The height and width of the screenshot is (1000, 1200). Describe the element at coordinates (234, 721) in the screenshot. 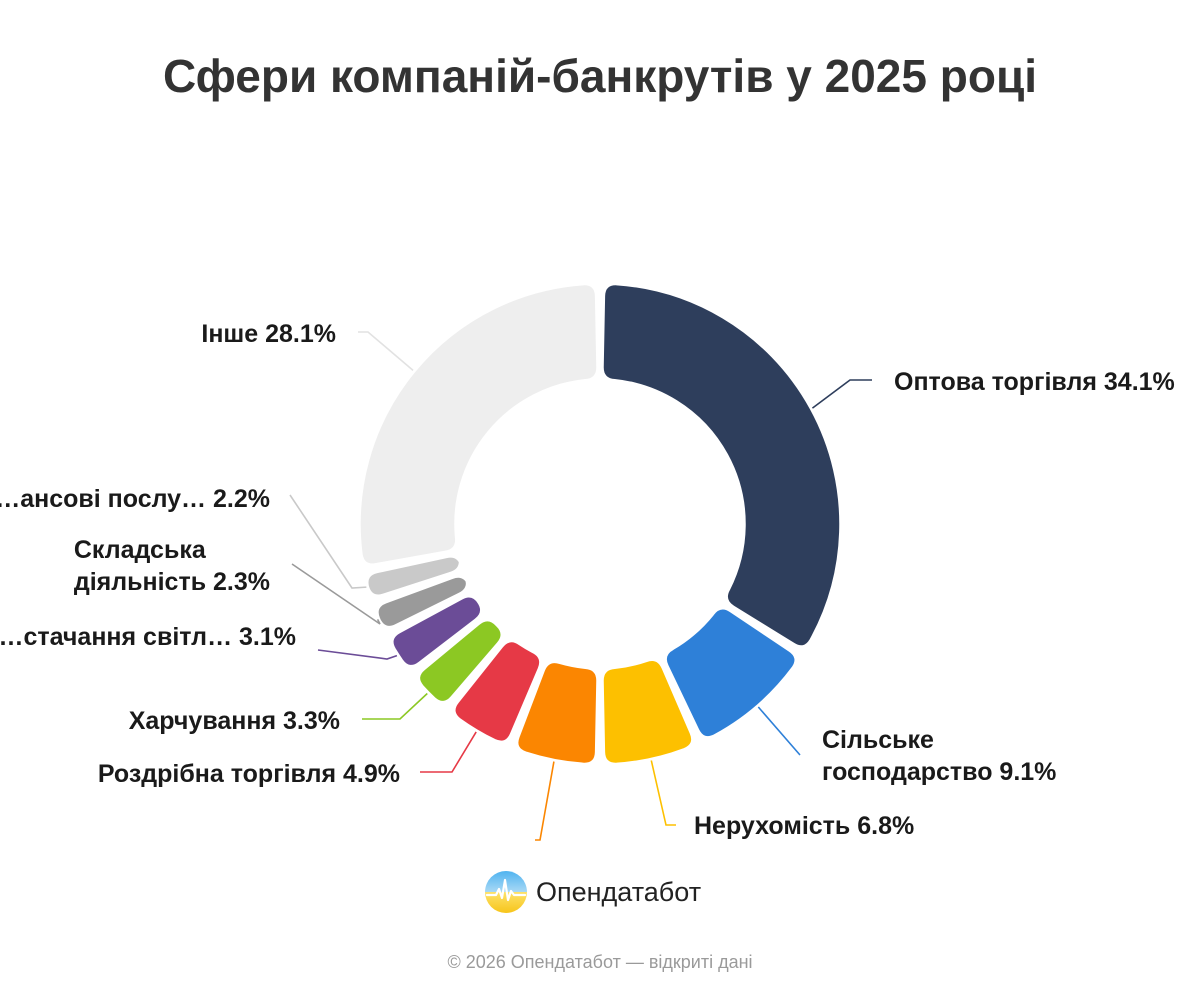

I see `slice-label-6: Харчування 3.3%` at that location.